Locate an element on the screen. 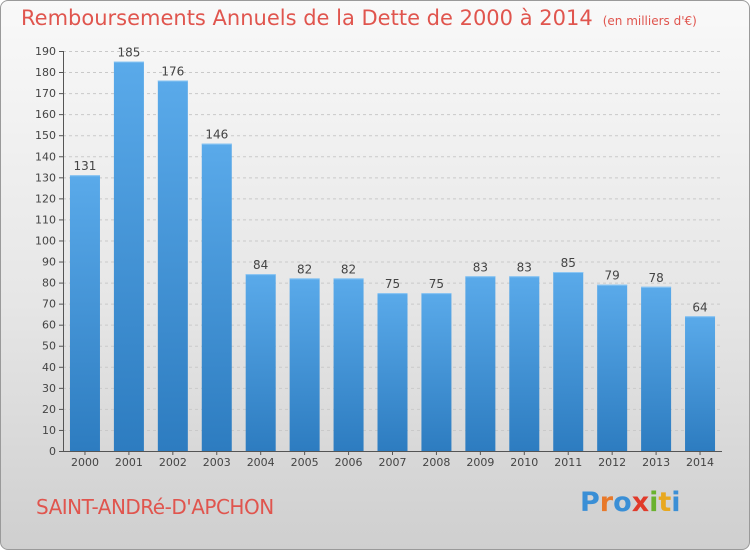 The width and height of the screenshot is (750, 550). x-tick-label: 2004 is located at coordinates (261, 462).